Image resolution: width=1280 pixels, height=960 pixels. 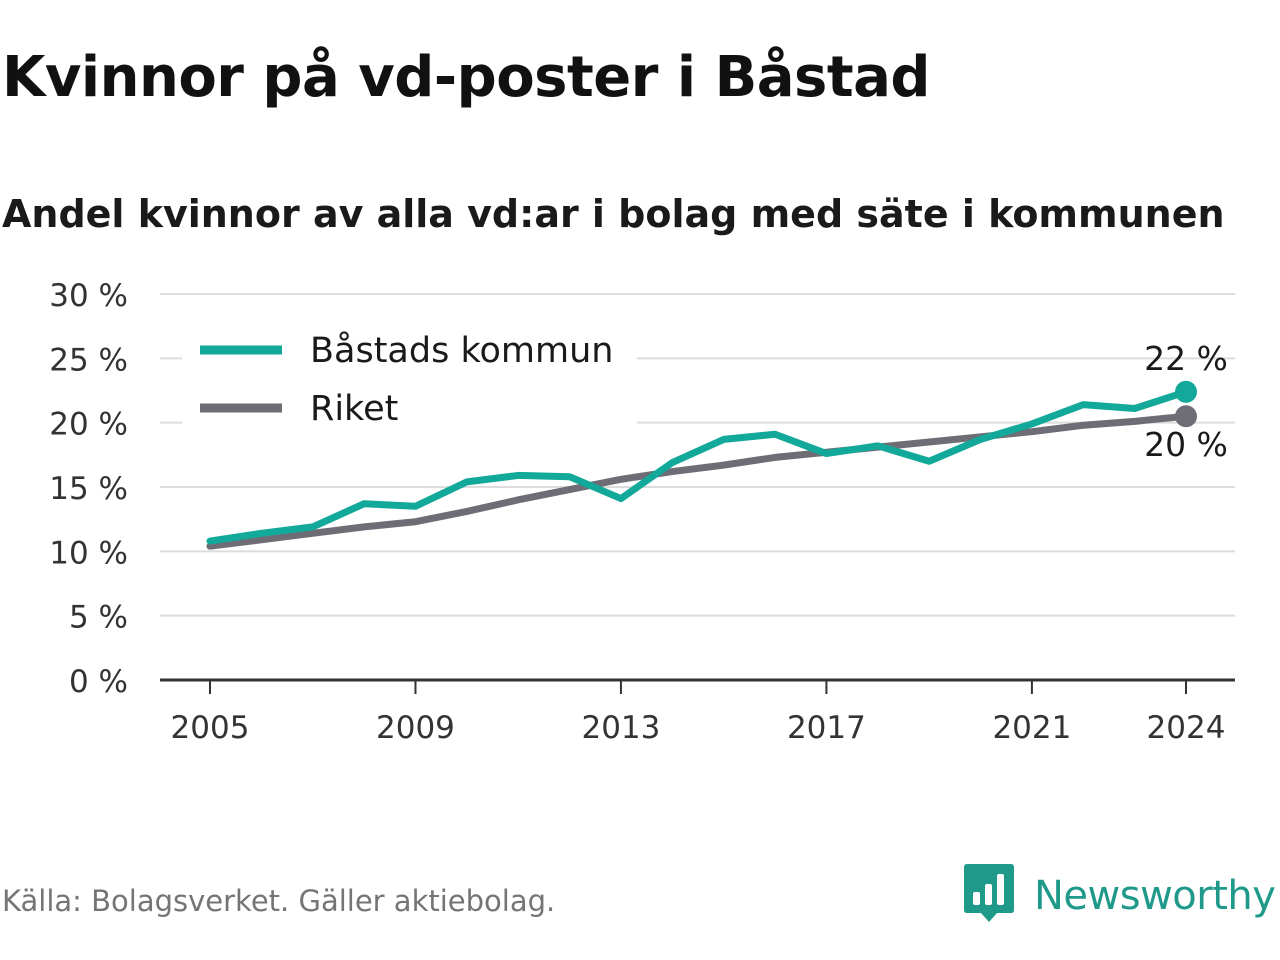 I want to click on y-tick-label: 20 %, so click(x=88, y=425).